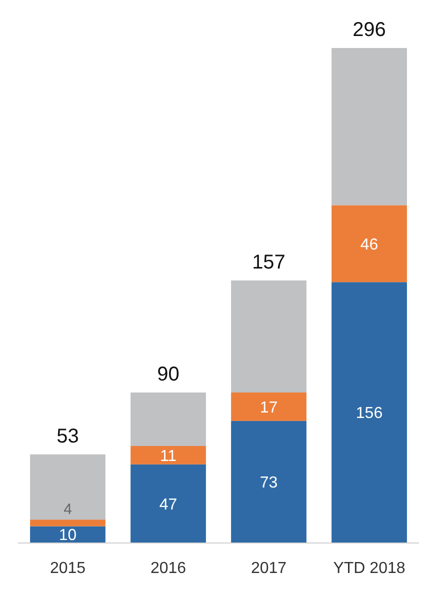  I want to click on total-label: 157, so click(269, 262).